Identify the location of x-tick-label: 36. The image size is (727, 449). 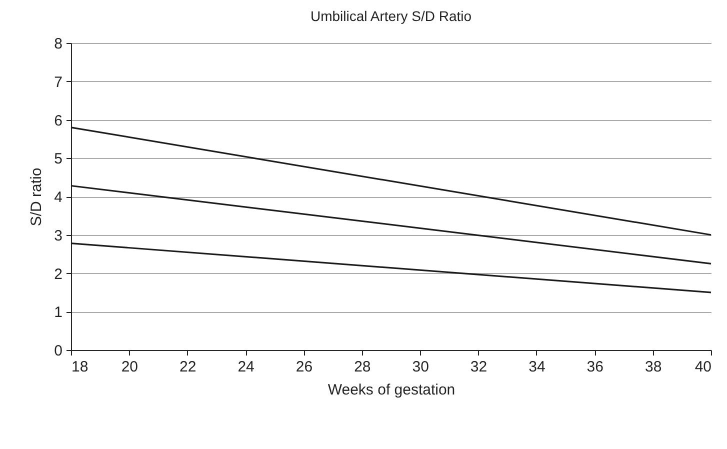
(595, 367).